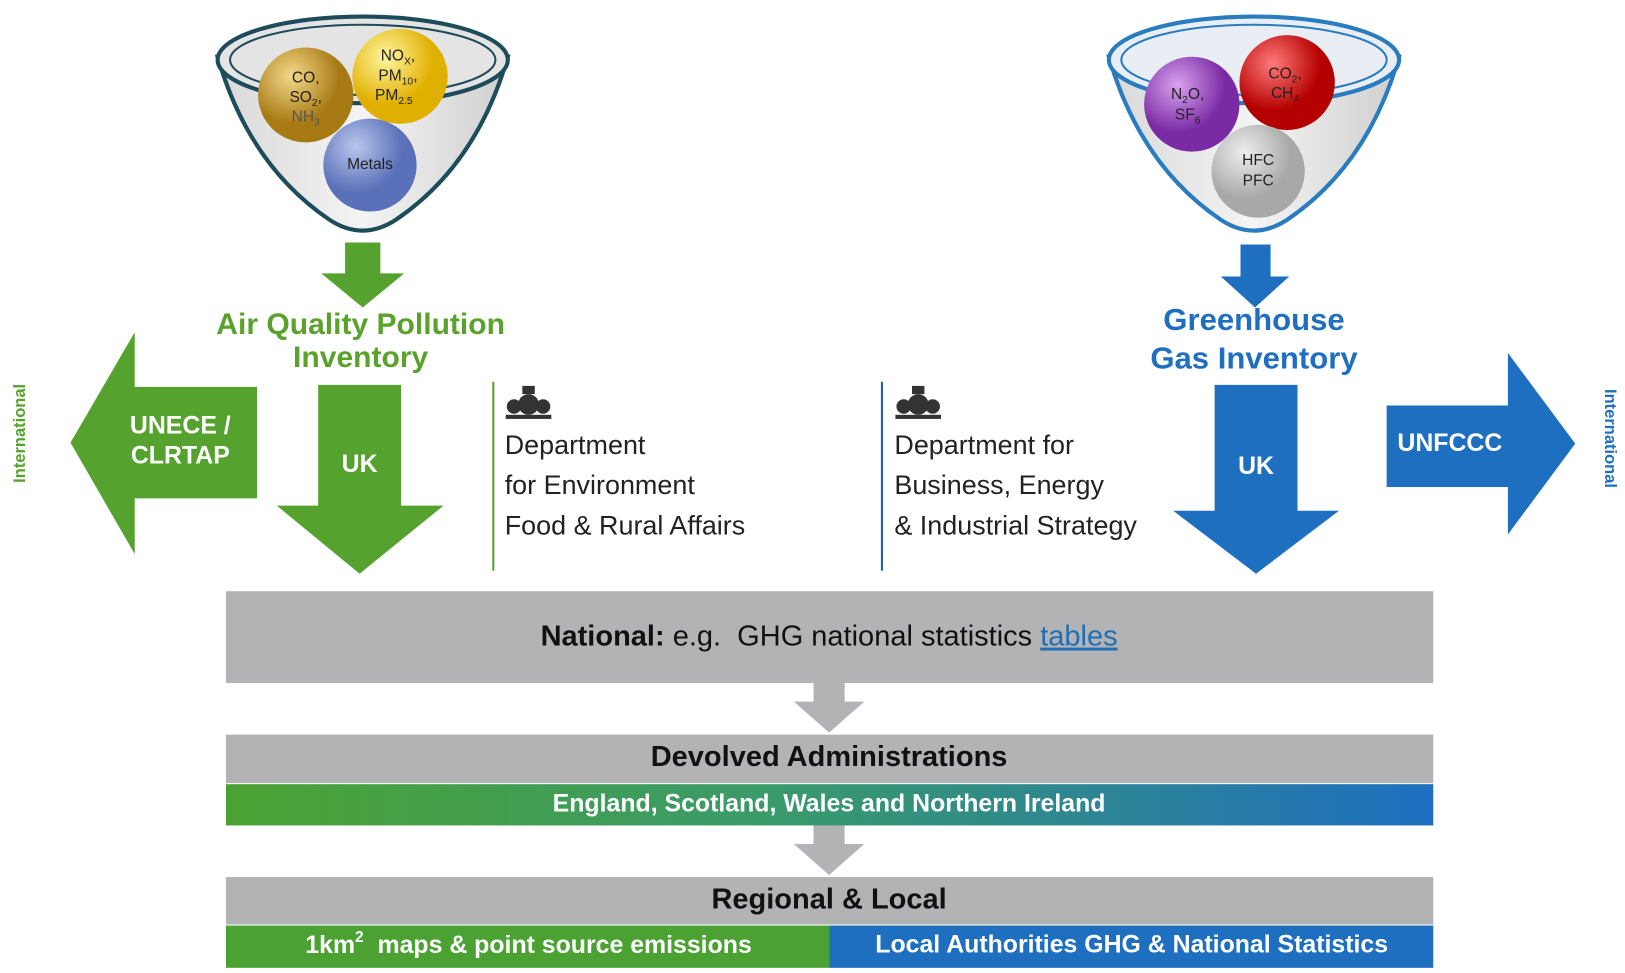 Image resolution: width=1625 pixels, height=973 pixels. I want to click on devolved-title: Devolved Administrations, so click(829, 757).